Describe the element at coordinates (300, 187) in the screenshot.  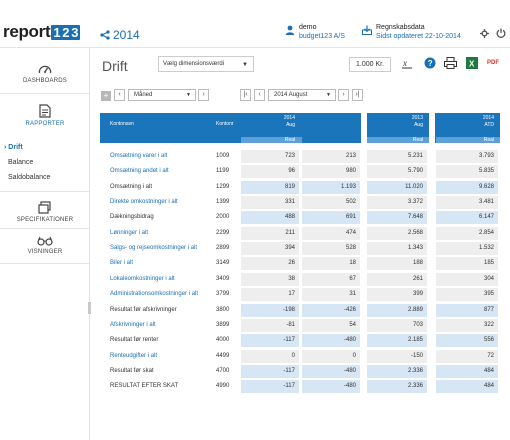
I see `table-row: Omsætning i alt 1299 819 1.193 11.020 9.628` at that location.